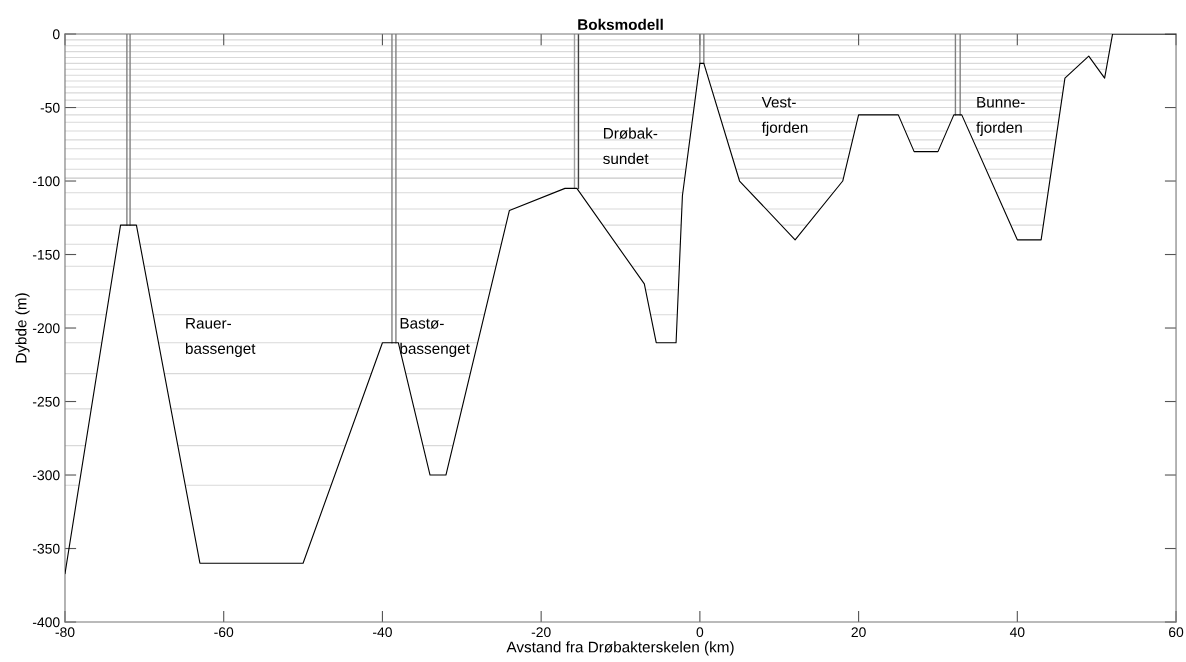 This screenshot has width=1186, height=662. What do you see at coordinates (46, 622) in the screenshot?
I see `y-tick-label: -400` at bounding box center [46, 622].